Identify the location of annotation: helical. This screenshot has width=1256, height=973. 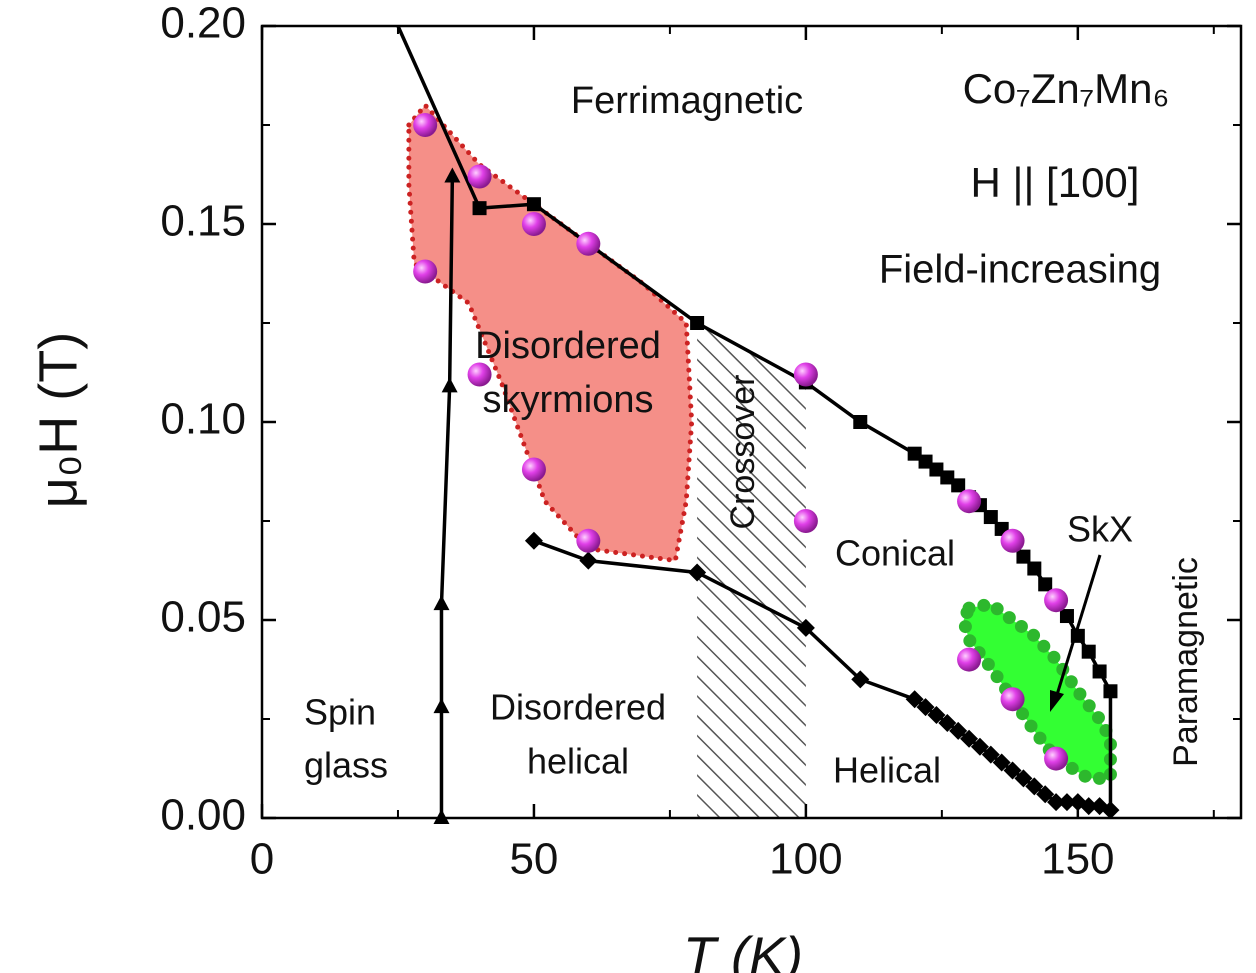
(578, 761).